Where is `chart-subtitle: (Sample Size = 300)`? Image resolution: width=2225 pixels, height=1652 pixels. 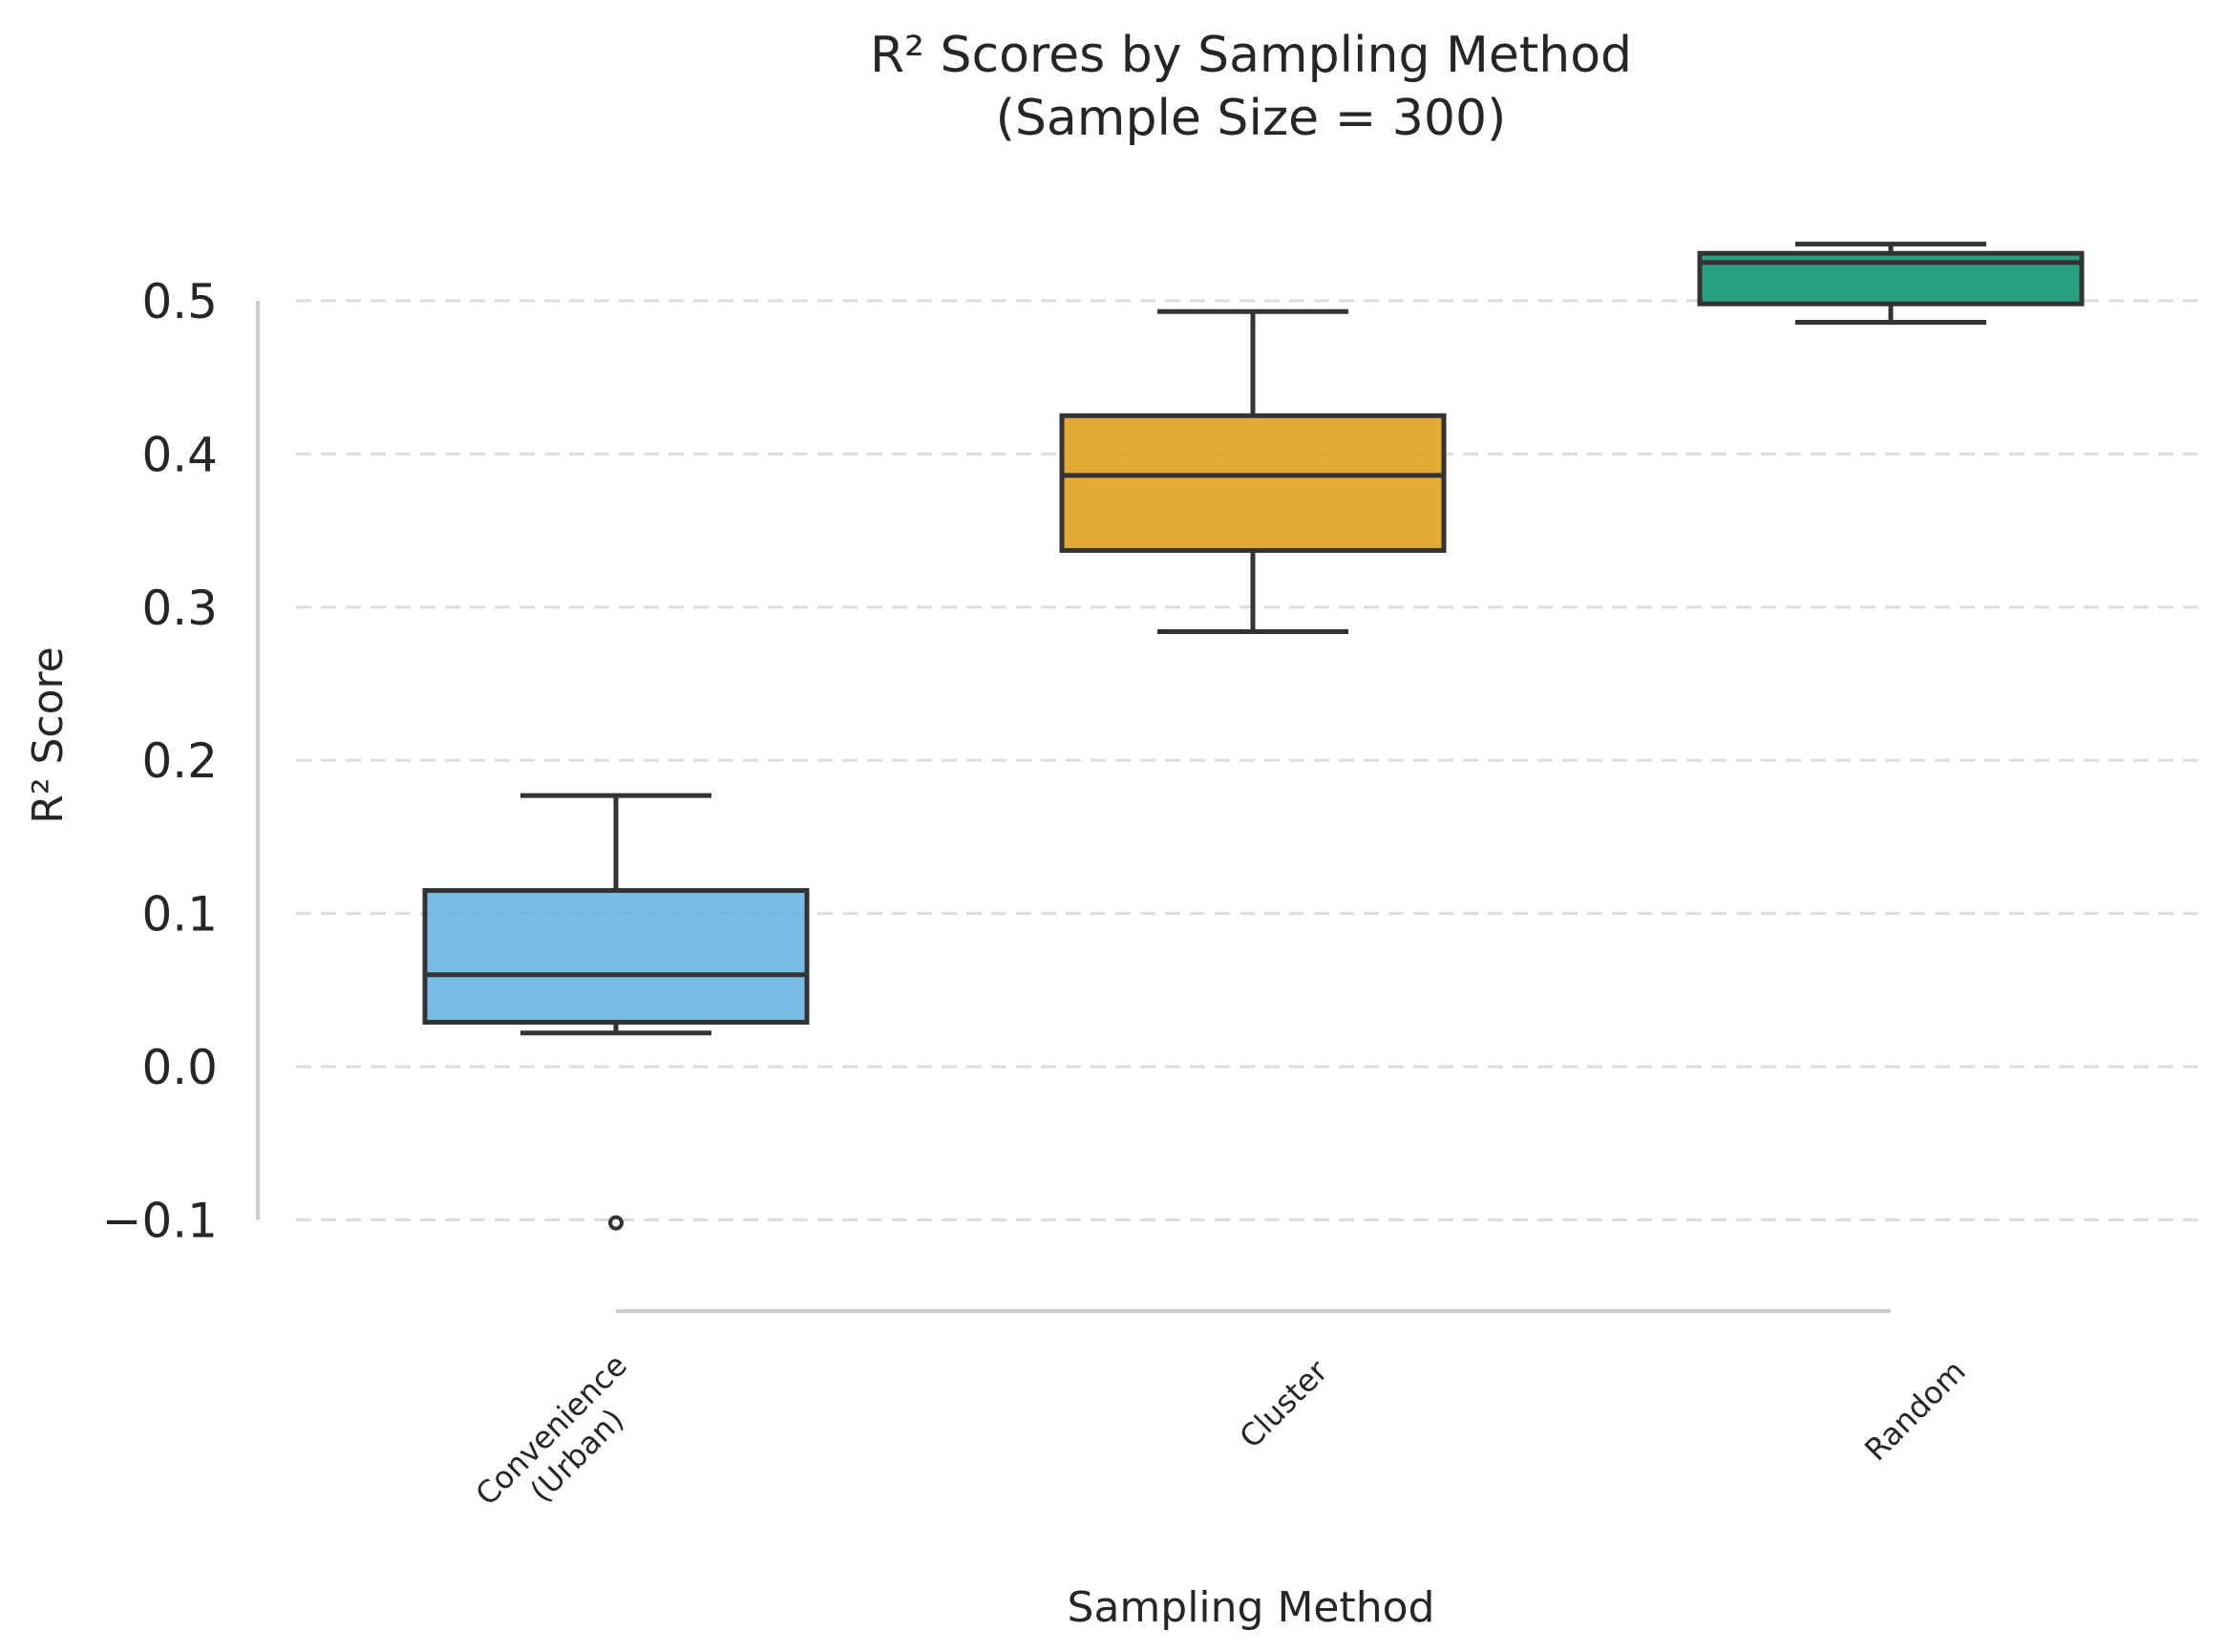
chart-subtitle: (Sample Size = 300) is located at coordinates (1251, 118).